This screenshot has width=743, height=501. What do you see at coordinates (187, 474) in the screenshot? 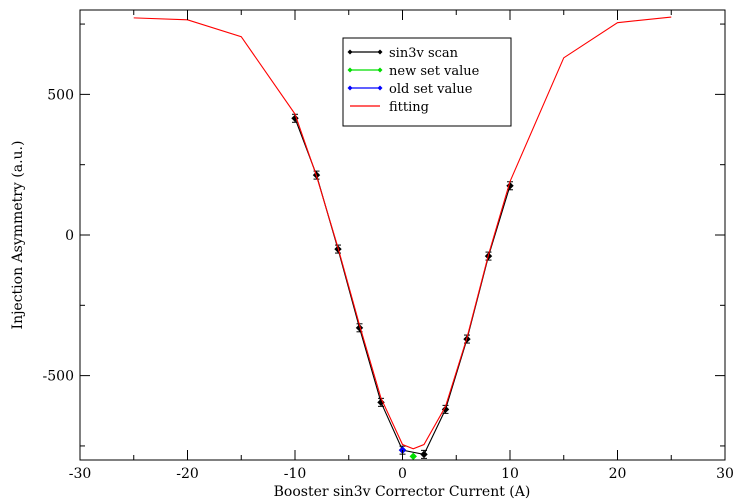
I see `x-tick-label: -20` at bounding box center [187, 474].